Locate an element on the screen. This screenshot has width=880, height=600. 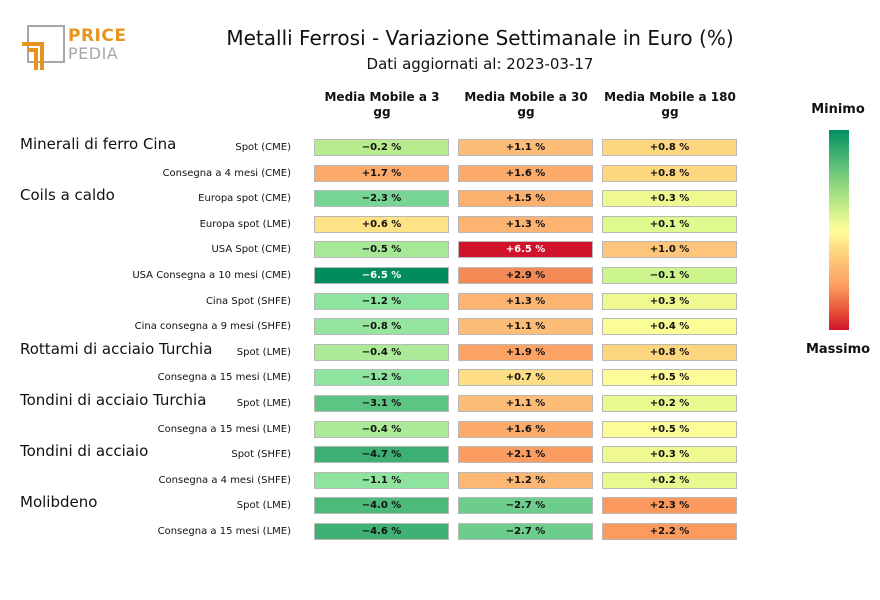
pricepedia-logo-mark-icon is located at coordinates (43, 47).